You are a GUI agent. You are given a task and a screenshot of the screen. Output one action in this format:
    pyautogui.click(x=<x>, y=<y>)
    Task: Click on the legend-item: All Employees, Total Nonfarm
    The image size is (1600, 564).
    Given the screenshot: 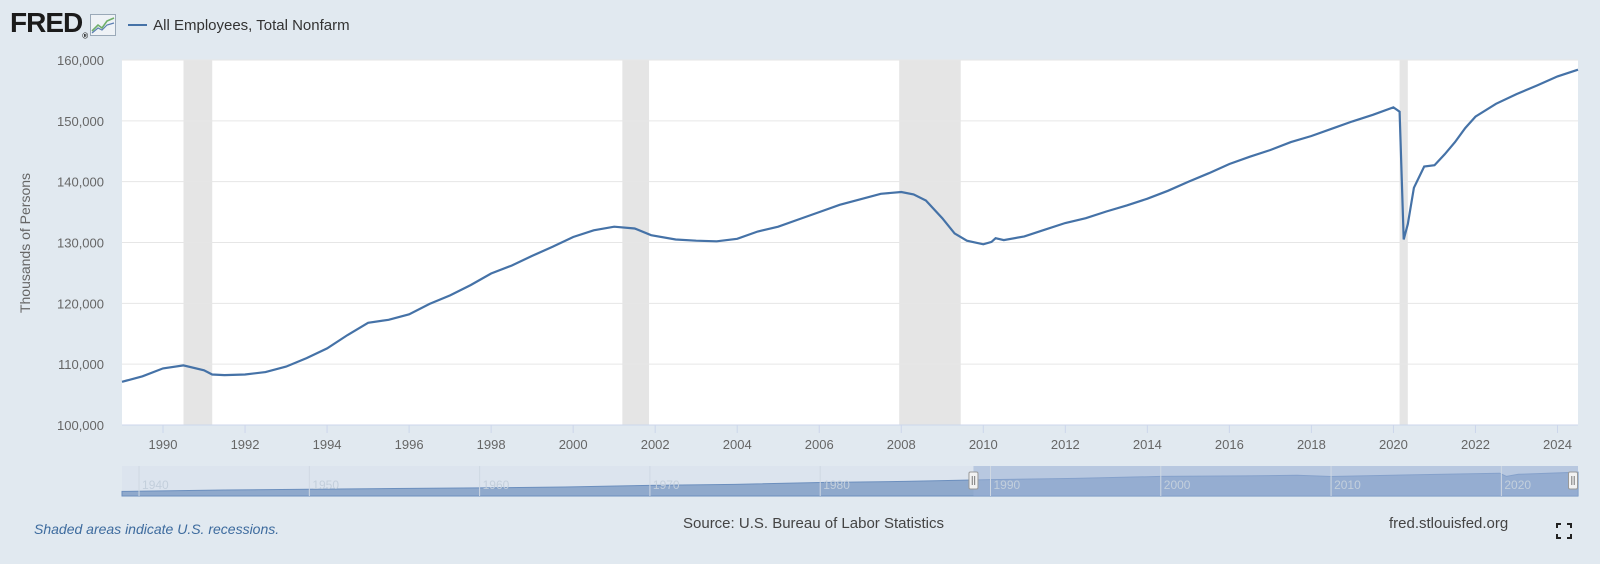 What is the action you would take?
    pyautogui.click(x=239, y=25)
    